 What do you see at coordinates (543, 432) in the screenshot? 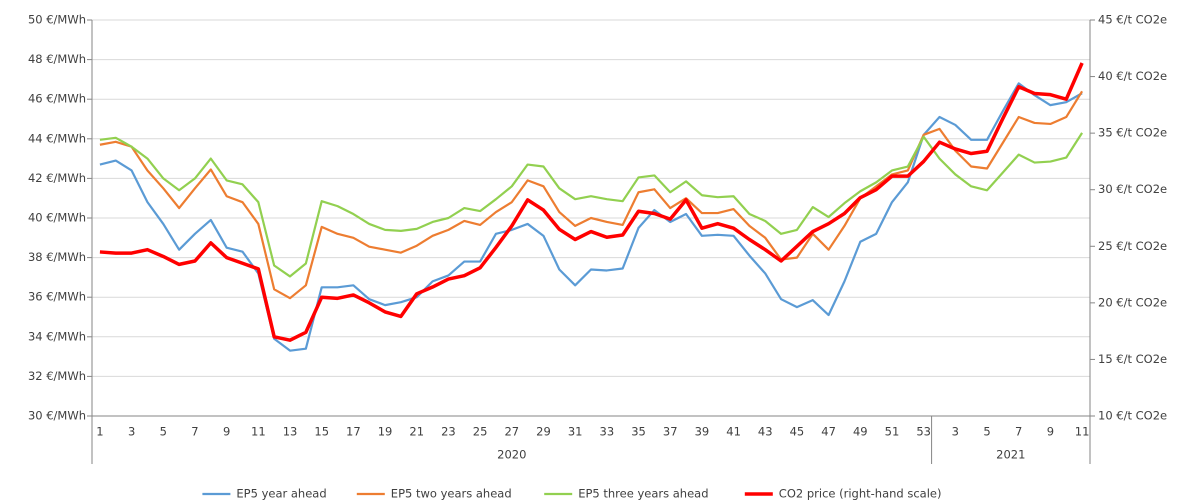
I see `x-tick-label: 29` at bounding box center [543, 432].